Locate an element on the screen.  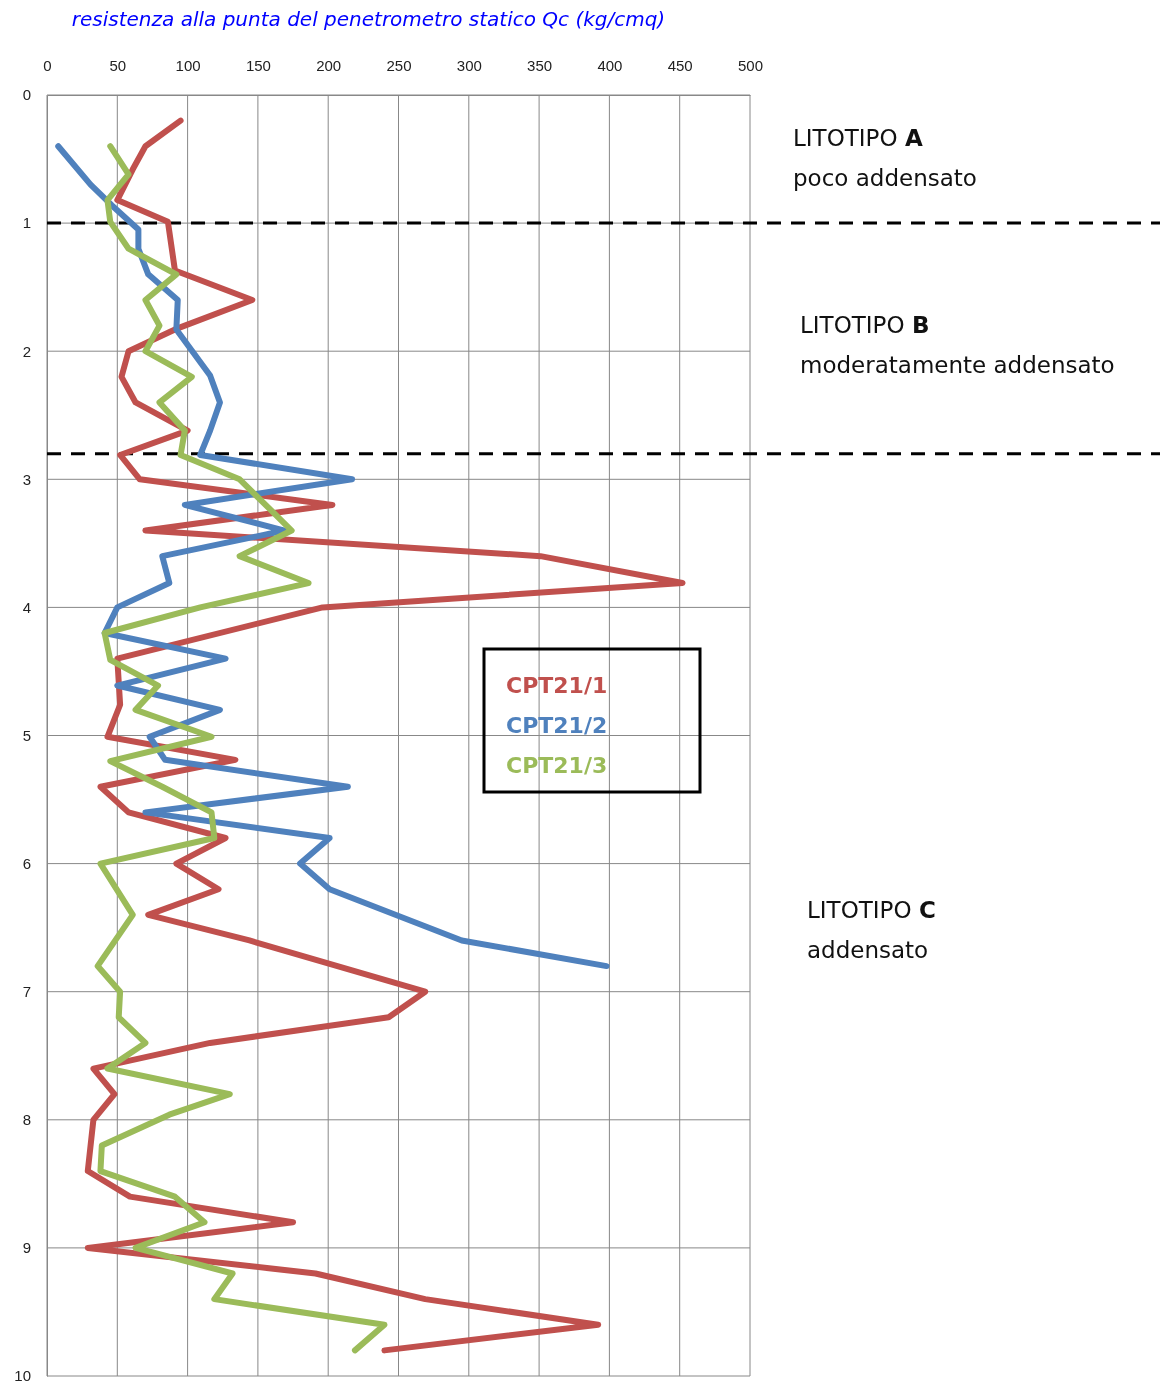
text: CPT21/2 is located at coordinates (557, 725).